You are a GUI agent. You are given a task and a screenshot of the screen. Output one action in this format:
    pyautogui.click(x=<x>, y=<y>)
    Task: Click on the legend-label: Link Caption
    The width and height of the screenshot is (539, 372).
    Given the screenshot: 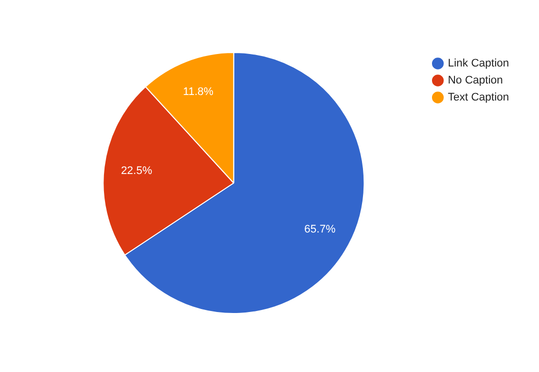 What is the action you would take?
    pyautogui.click(x=479, y=64)
    